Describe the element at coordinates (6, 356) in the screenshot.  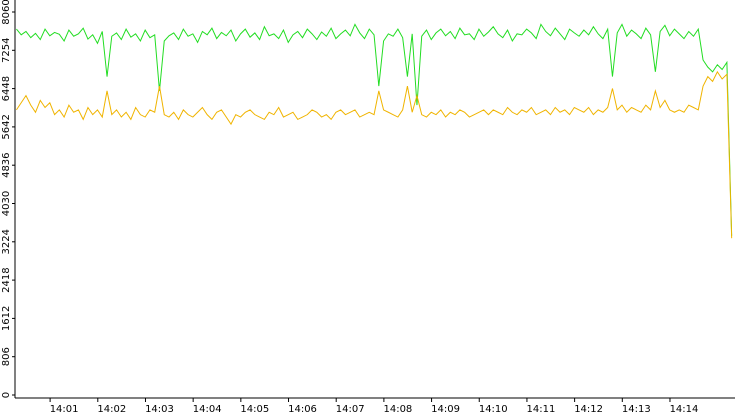
I see `y-tick-label: 806` at that location.